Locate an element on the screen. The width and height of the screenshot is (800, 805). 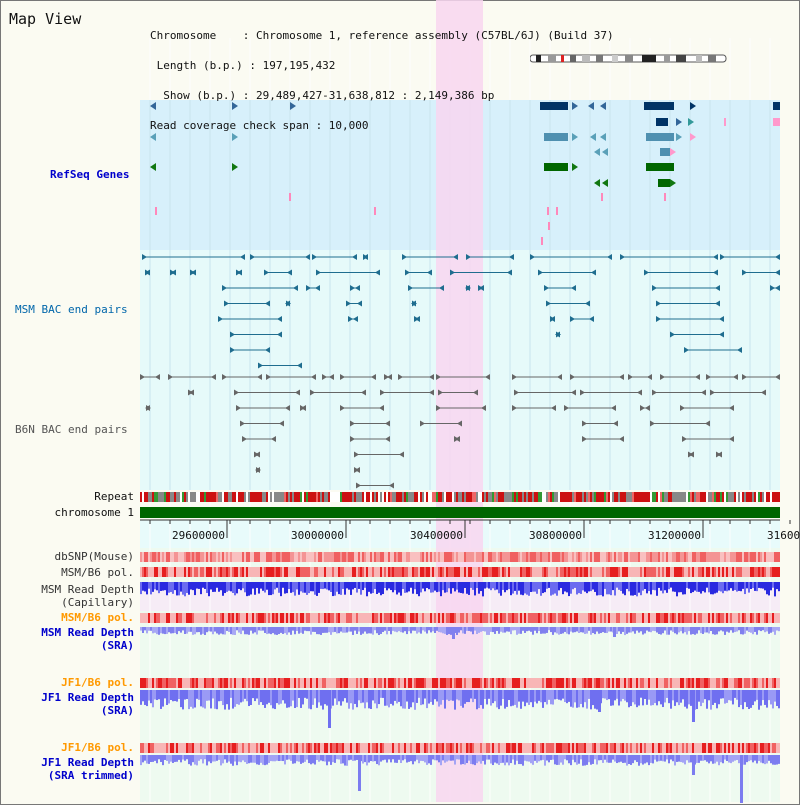
track-label-b6n-bac: B6N BAC end pairs is located at coordinates (71, 429).